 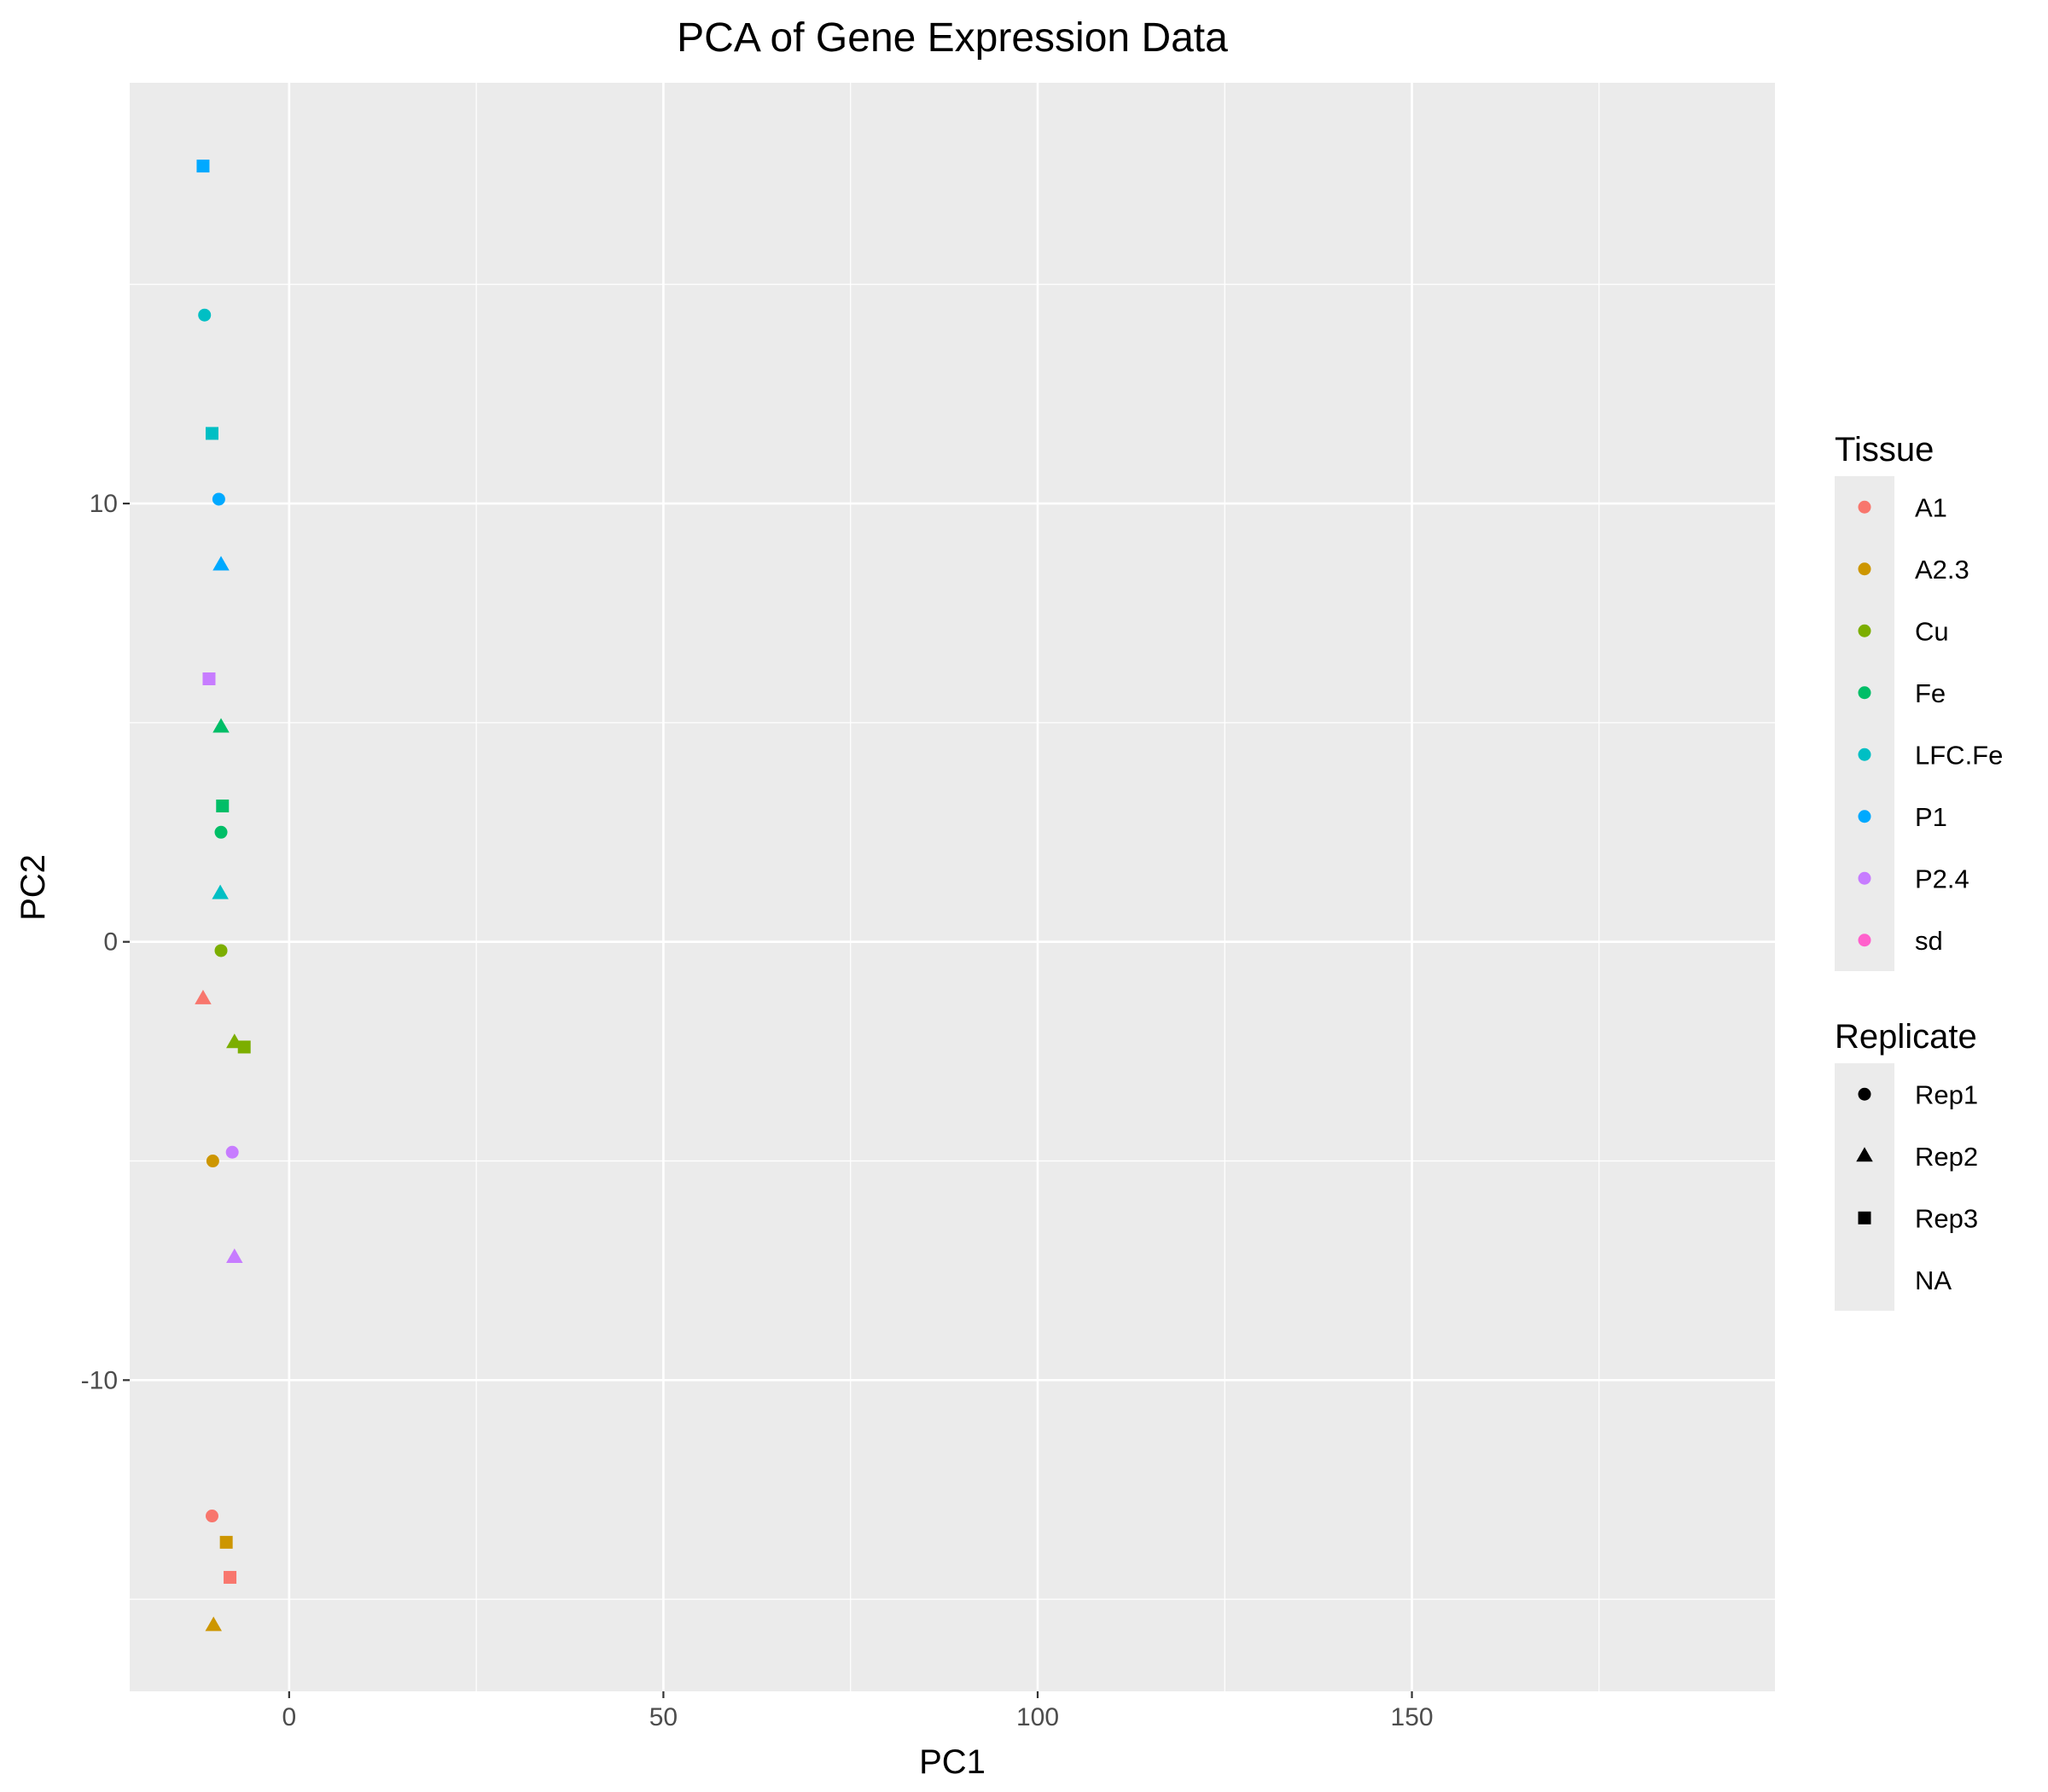 What do you see at coordinates (1932, 631) in the screenshot?
I see `legend-label: Cu` at bounding box center [1932, 631].